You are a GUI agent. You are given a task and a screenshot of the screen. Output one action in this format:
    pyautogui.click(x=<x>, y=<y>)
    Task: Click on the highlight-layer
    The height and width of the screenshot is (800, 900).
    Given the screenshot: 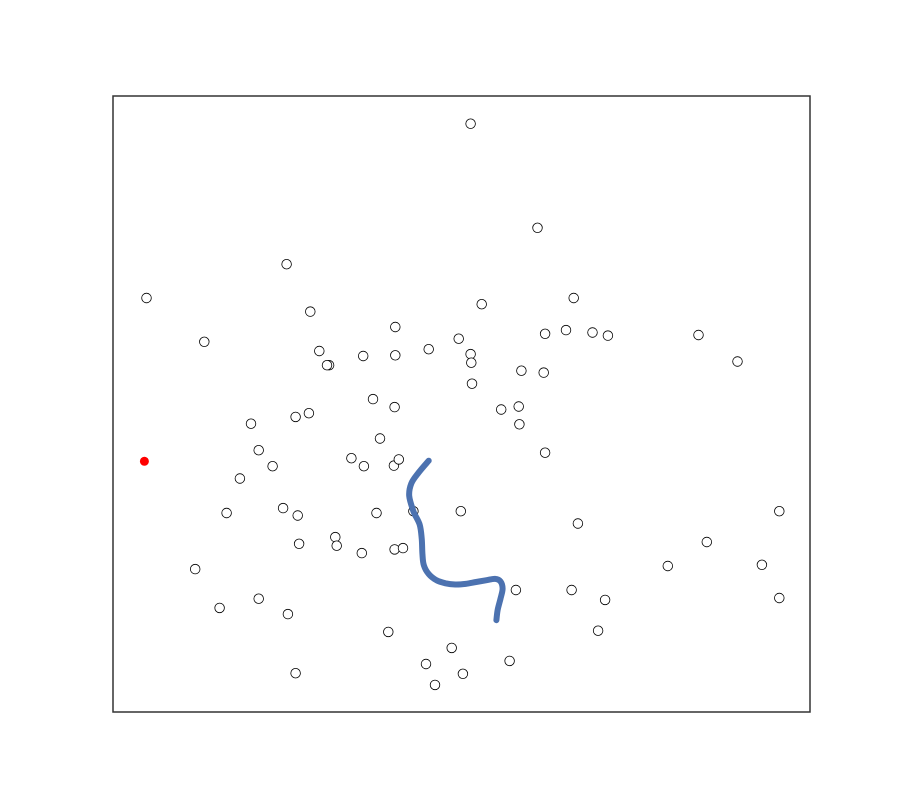 What is the action you would take?
    pyautogui.click(x=144, y=461)
    